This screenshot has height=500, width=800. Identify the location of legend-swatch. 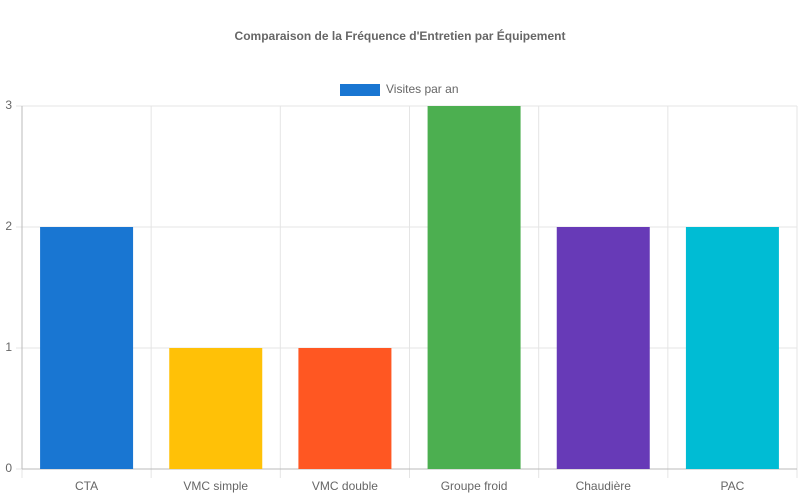
(360, 90).